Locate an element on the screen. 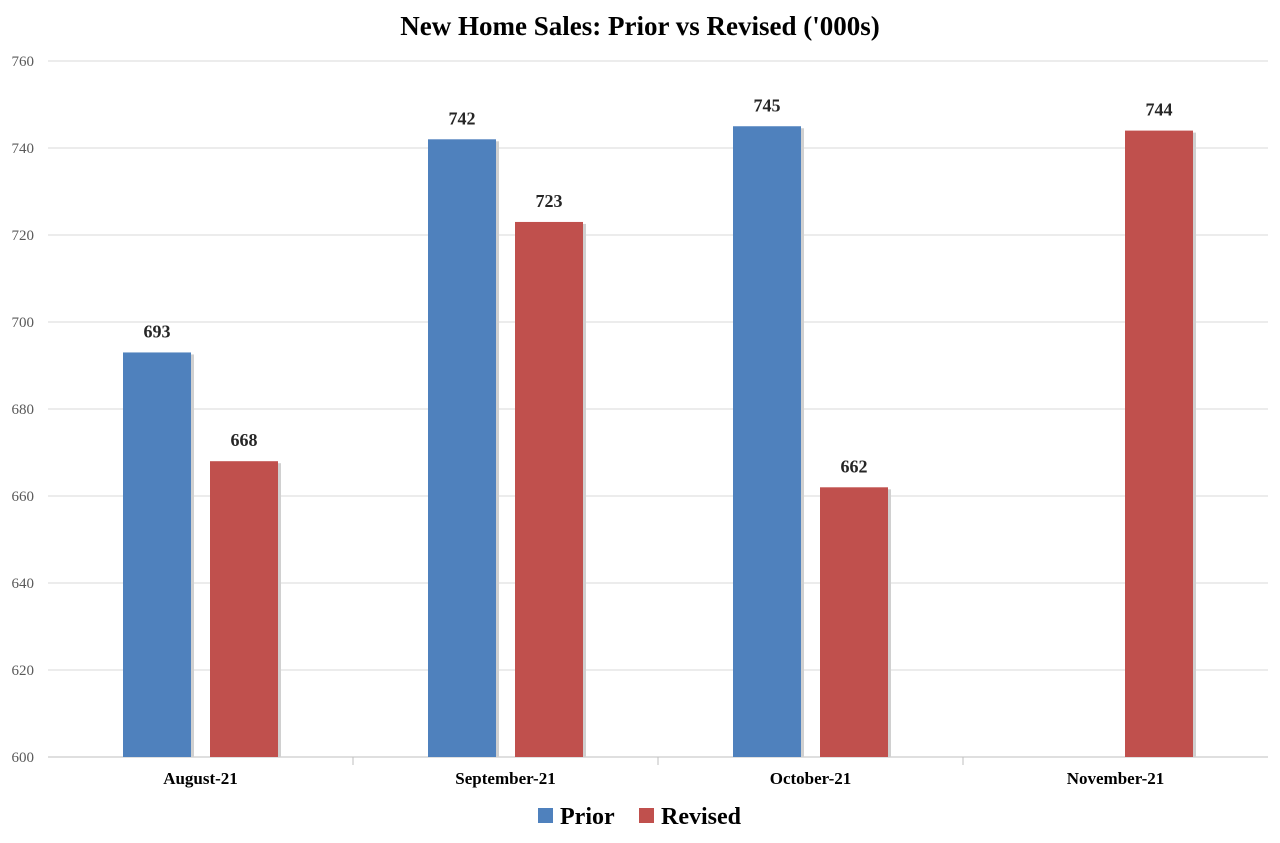 This screenshot has height=843, width=1280. legend-label: Prior is located at coordinates (587, 817).